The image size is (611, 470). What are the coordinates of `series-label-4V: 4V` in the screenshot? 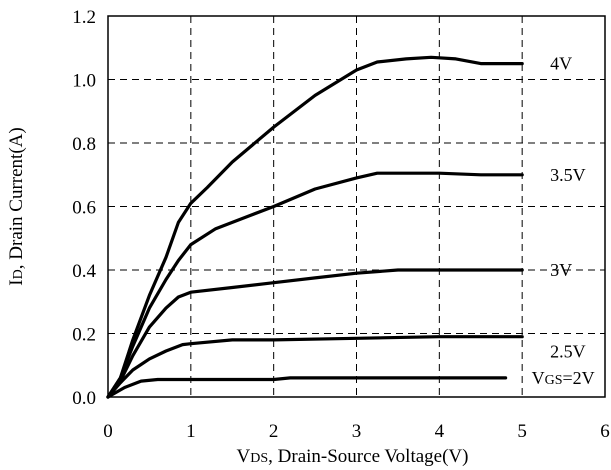 It's located at (561, 64).